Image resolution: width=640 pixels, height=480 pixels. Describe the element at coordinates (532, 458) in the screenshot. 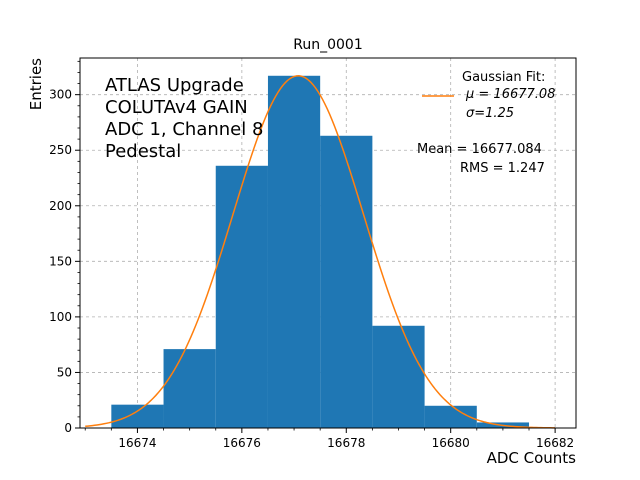

I see `x-axis-label: ADC Counts` at that location.